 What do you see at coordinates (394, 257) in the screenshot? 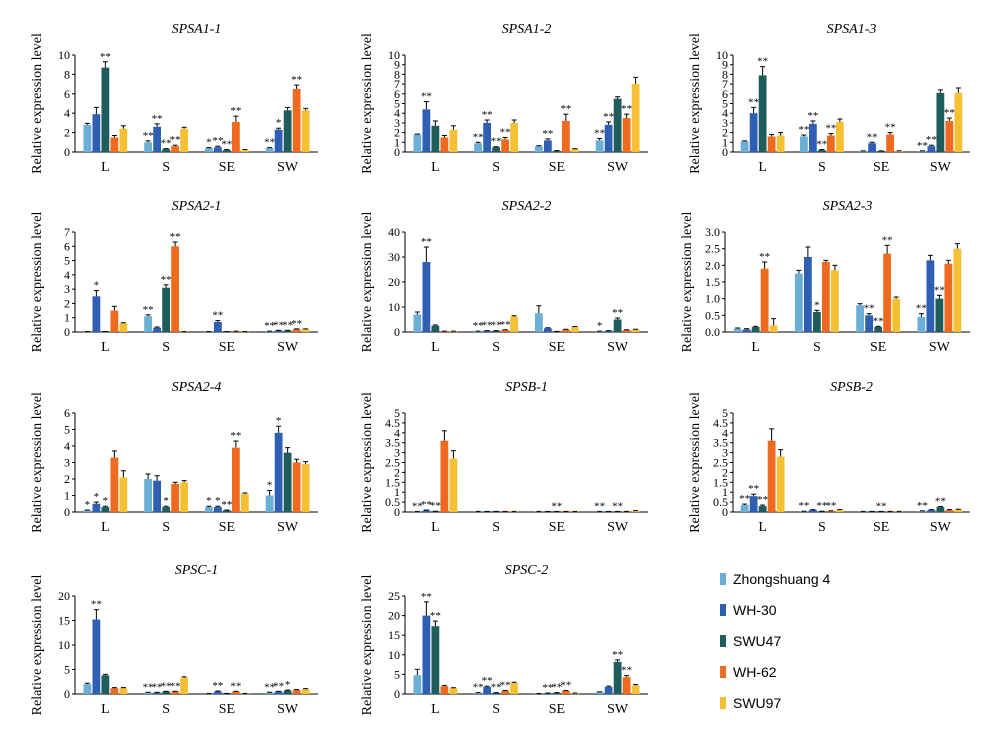
I see `y-tick-label: 30` at bounding box center [394, 257].